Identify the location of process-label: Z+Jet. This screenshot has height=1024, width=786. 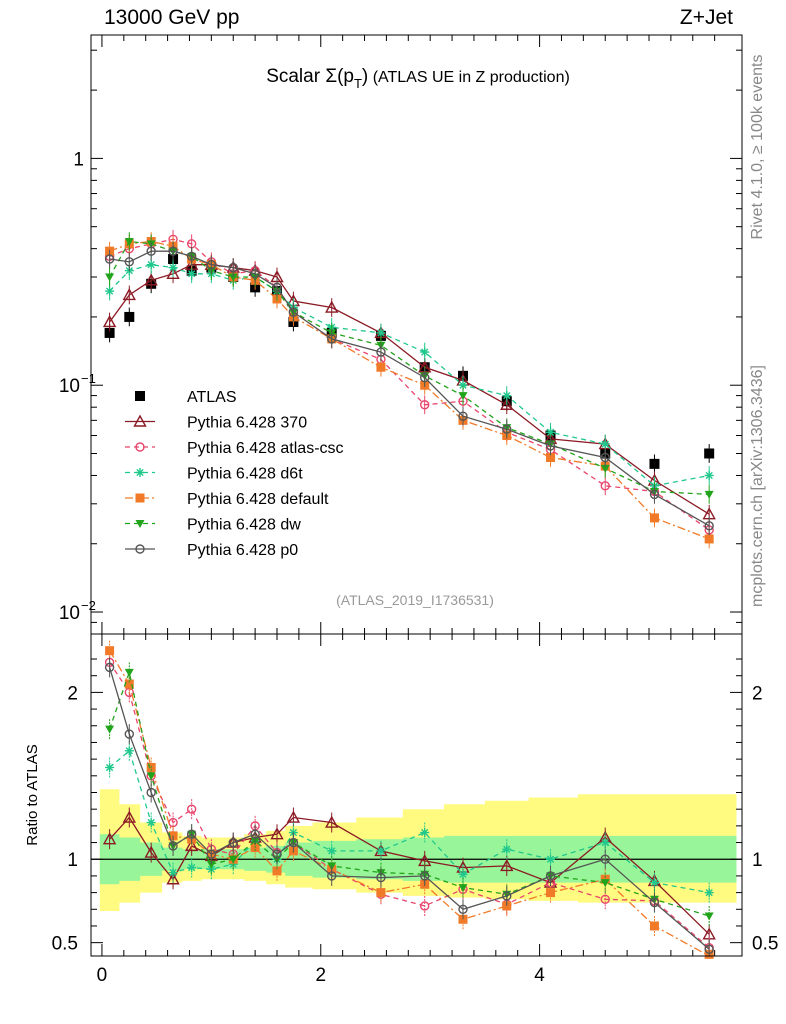
(706, 17).